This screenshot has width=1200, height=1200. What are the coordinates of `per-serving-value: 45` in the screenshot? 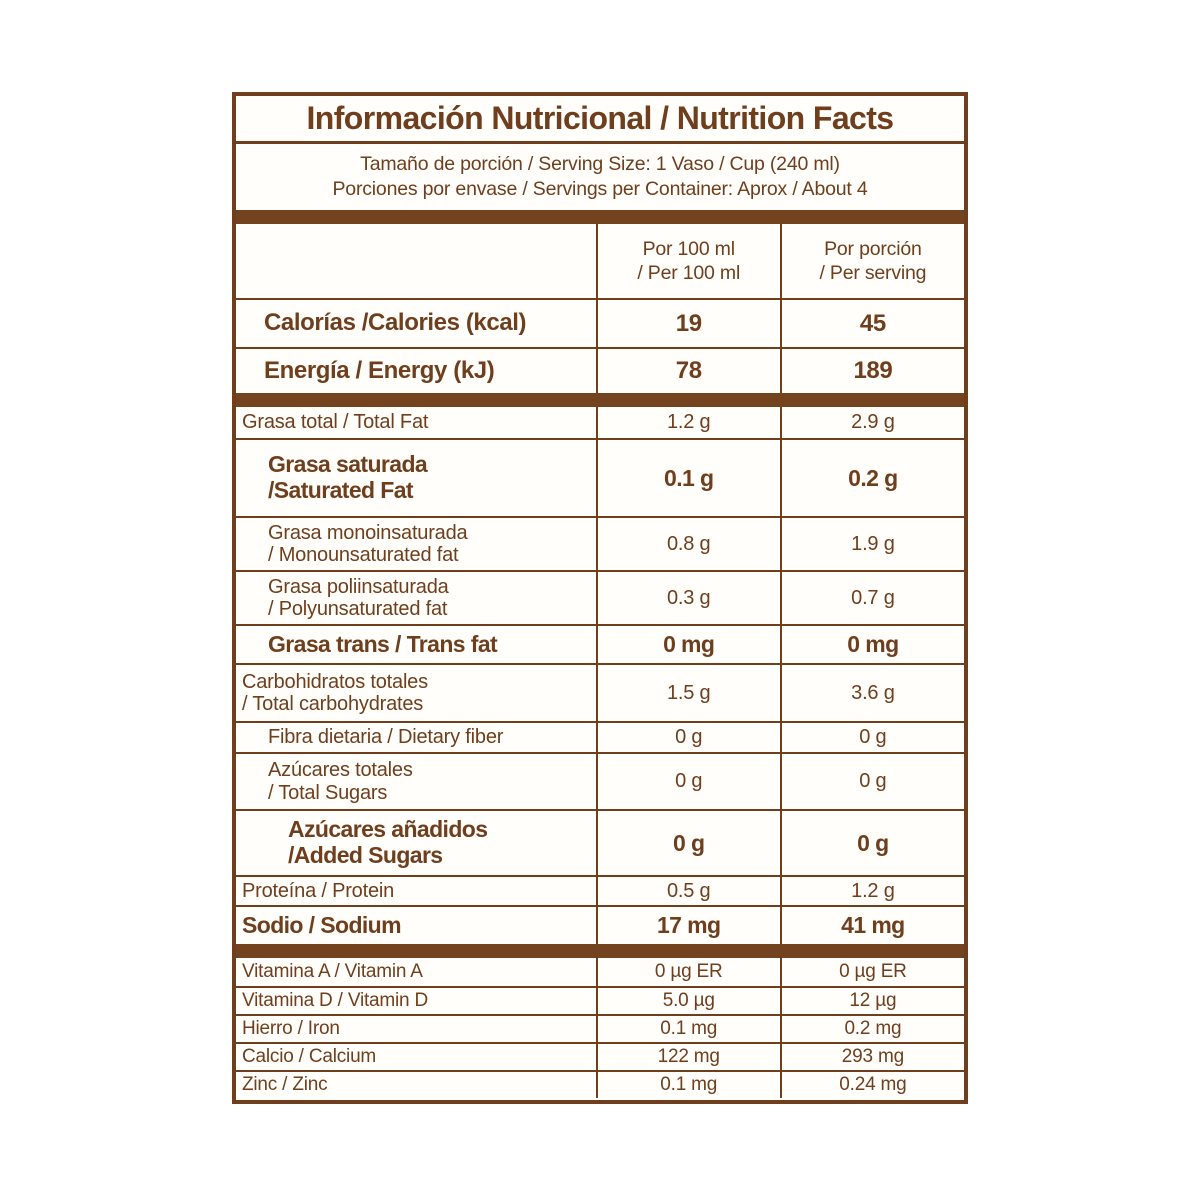 It's located at (871, 323).